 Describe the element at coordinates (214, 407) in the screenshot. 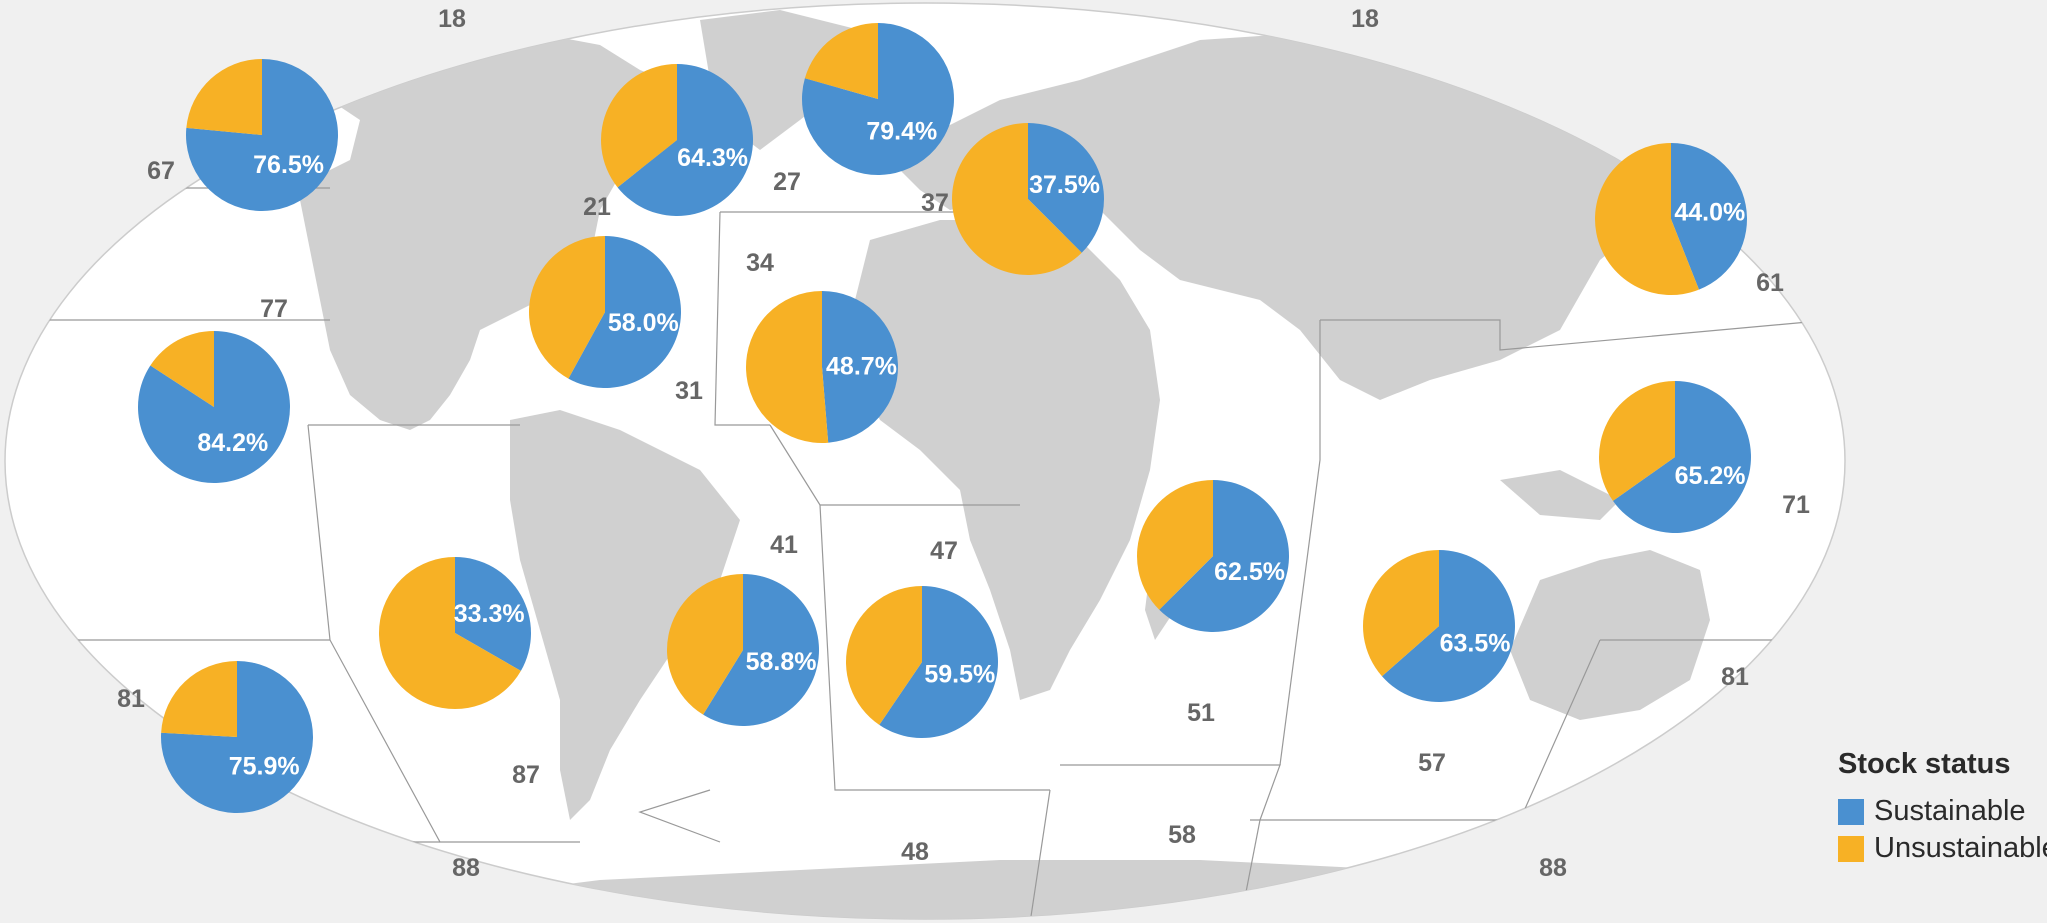

I see `pie-chart: 84.2%` at that location.